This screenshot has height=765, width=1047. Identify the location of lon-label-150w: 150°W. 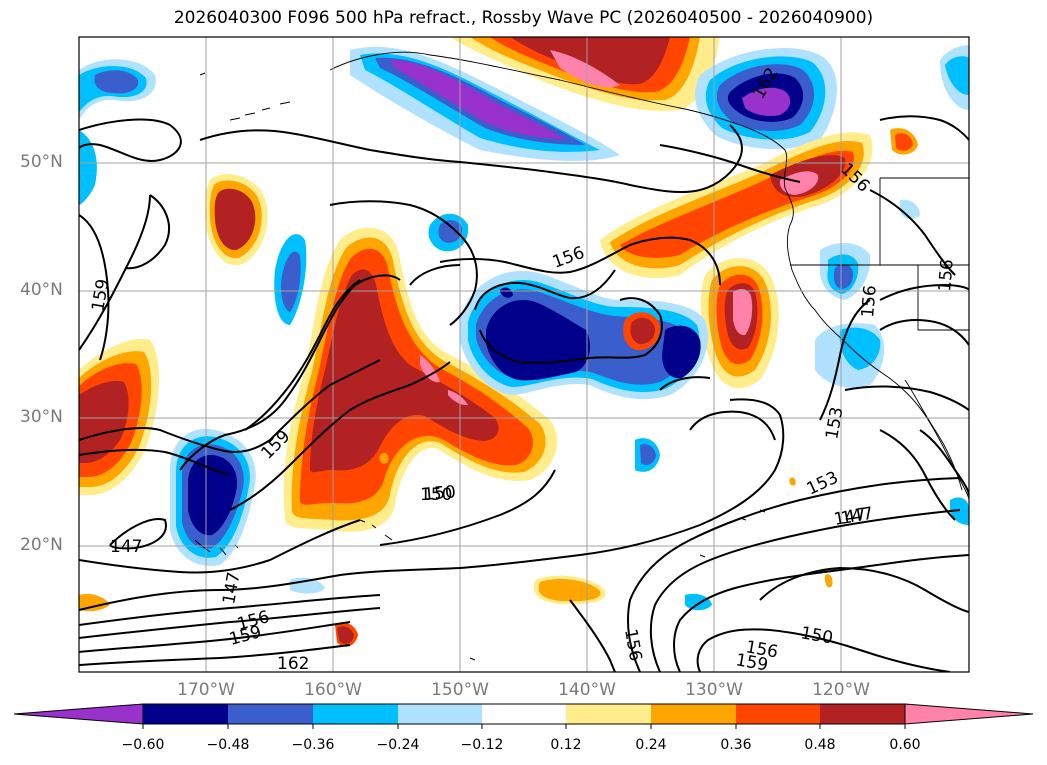
(460, 690).